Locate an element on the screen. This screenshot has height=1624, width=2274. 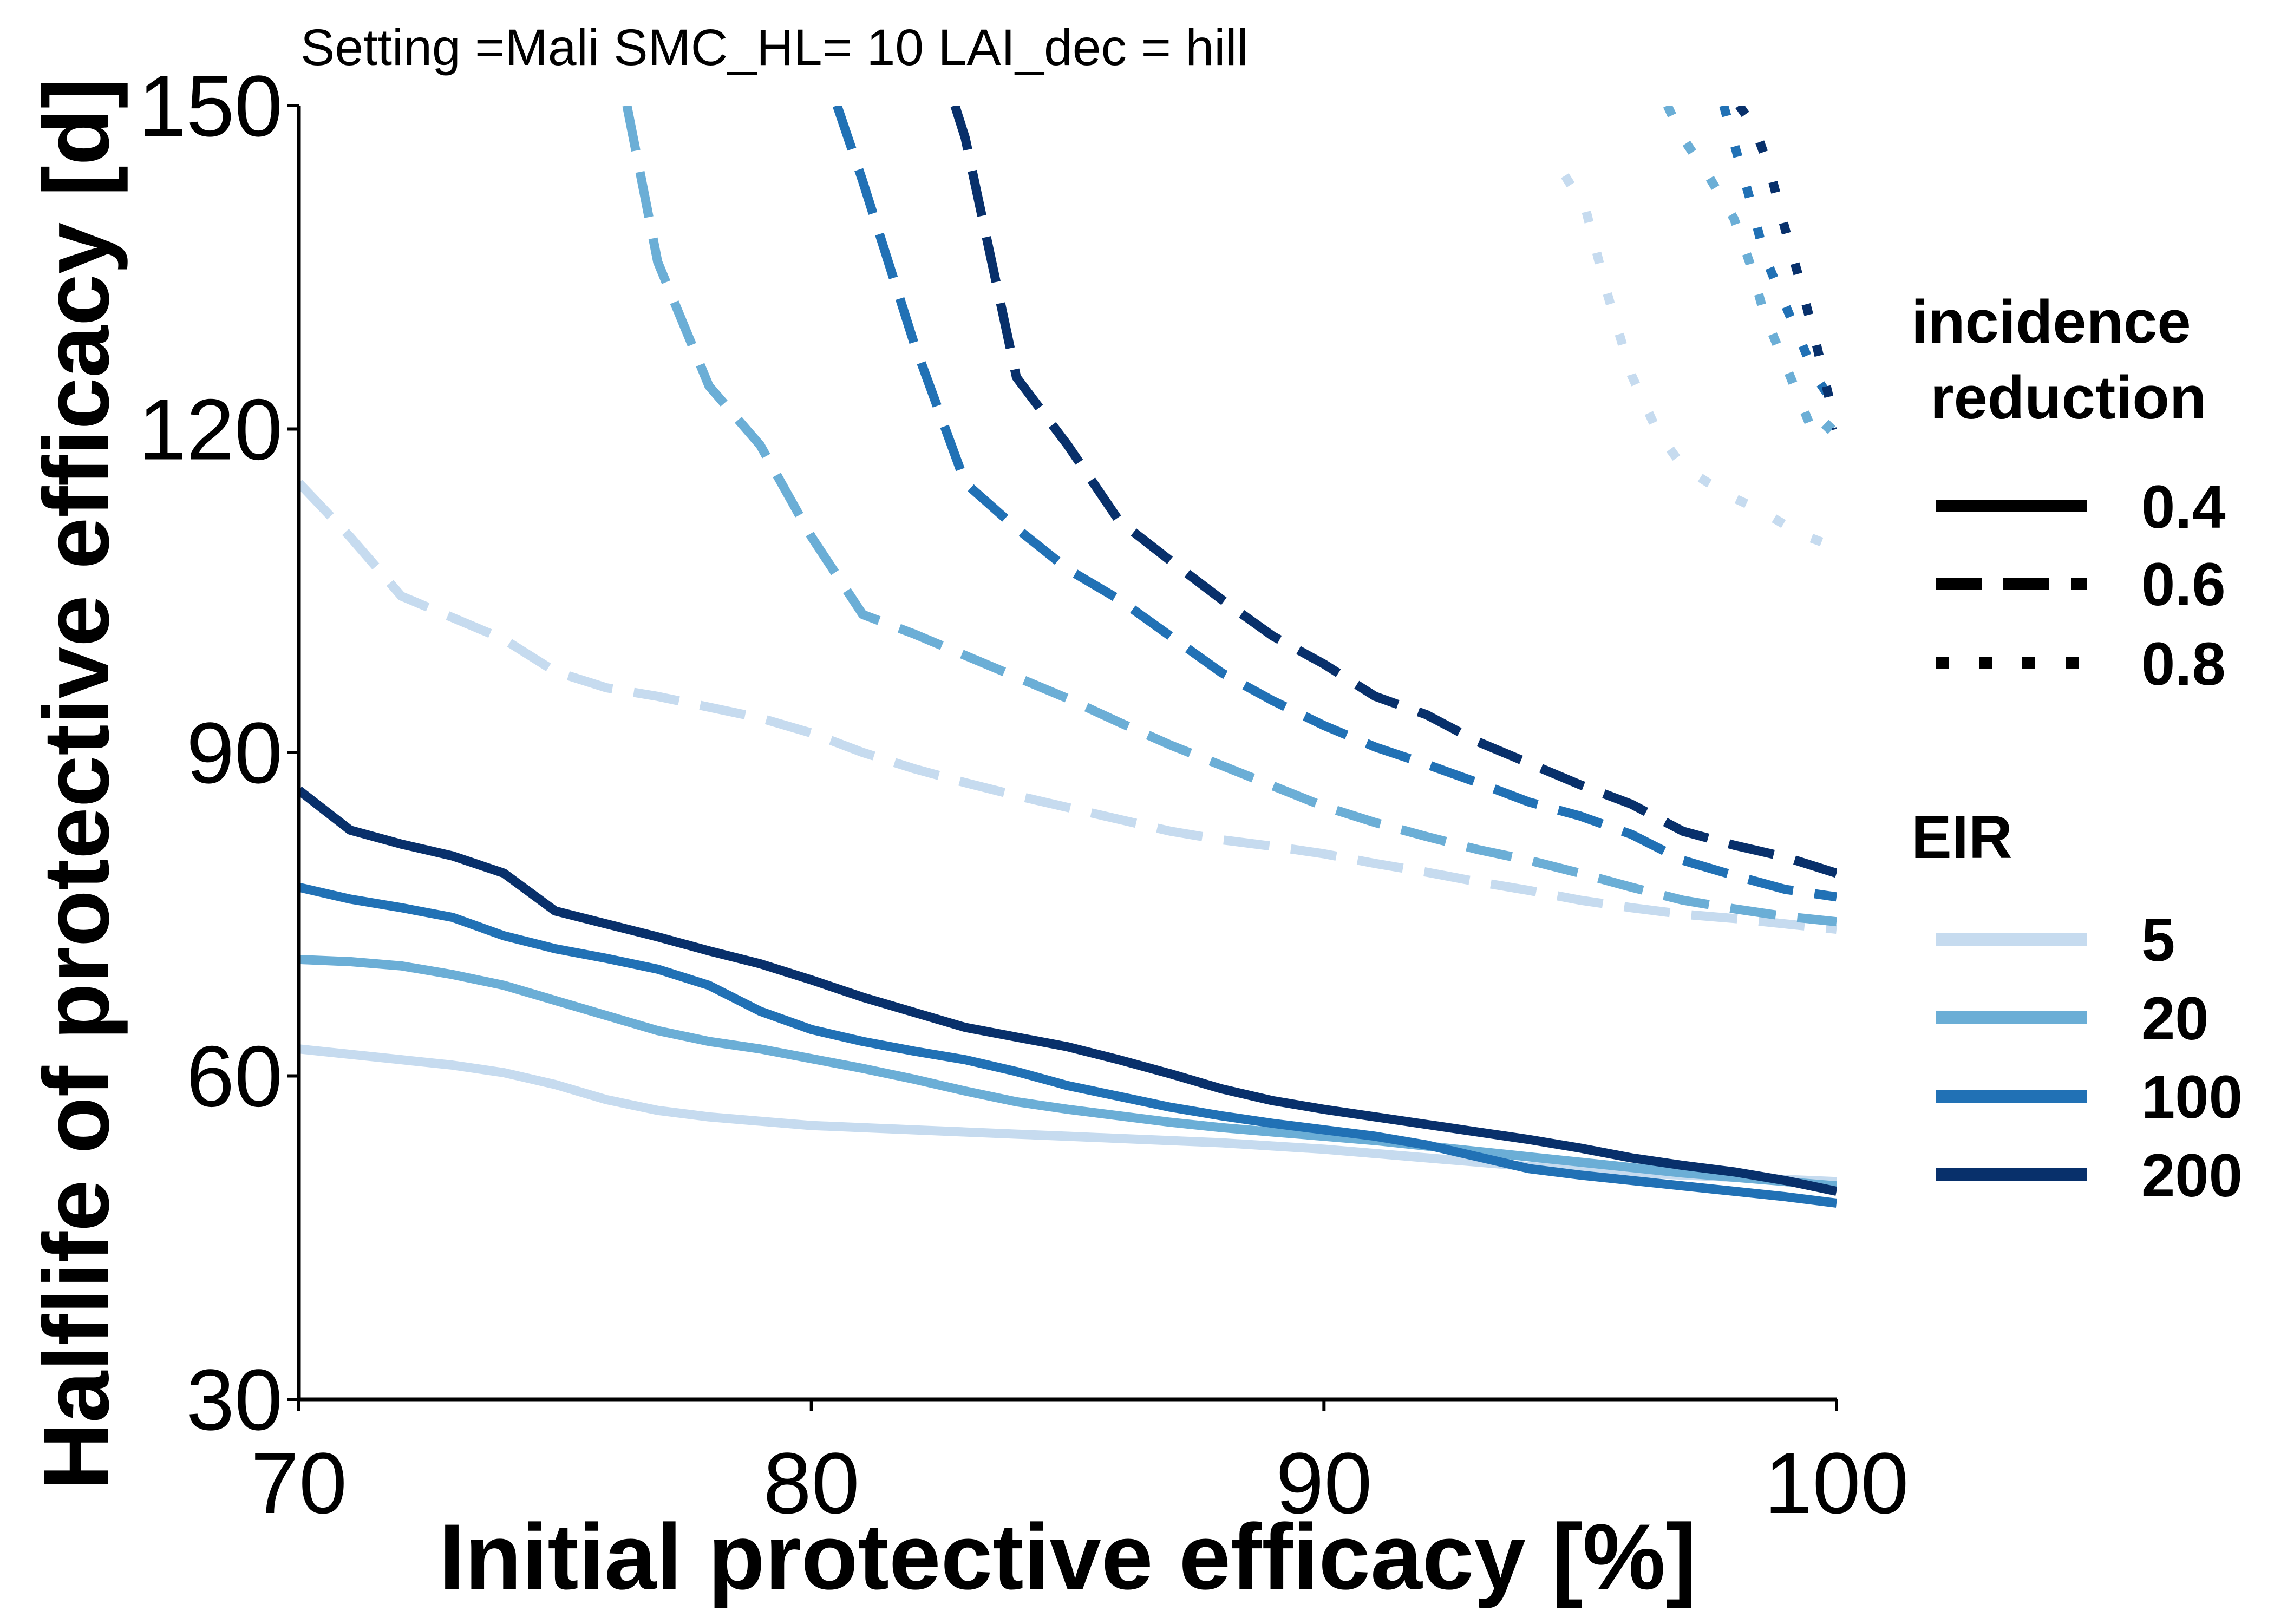
series-line-eir-200-reduction-0.8 is located at coordinates (1786, 268).